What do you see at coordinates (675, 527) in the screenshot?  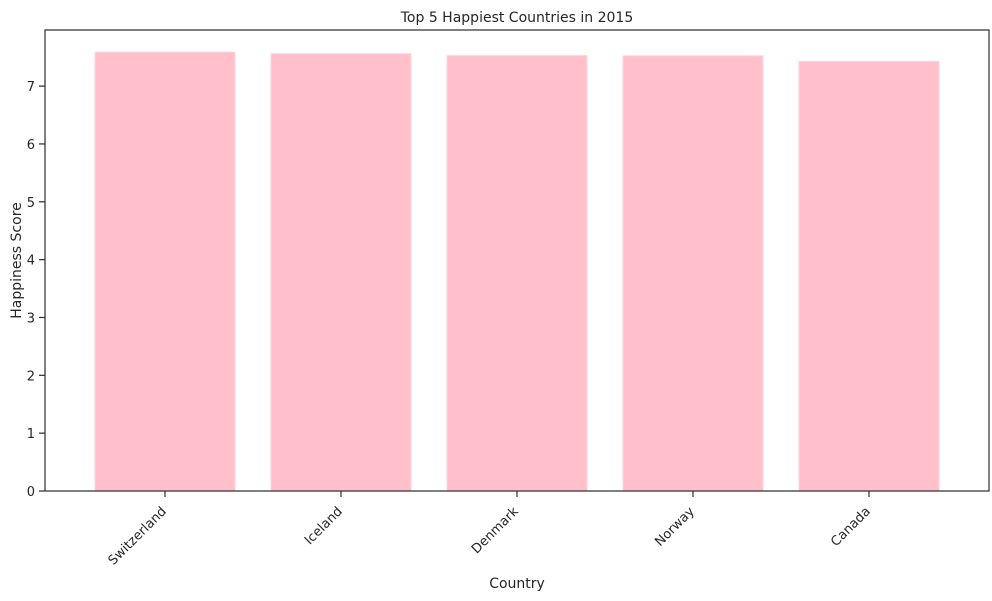 I see `x-tick-label: Norway` at bounding box center [675, 527].